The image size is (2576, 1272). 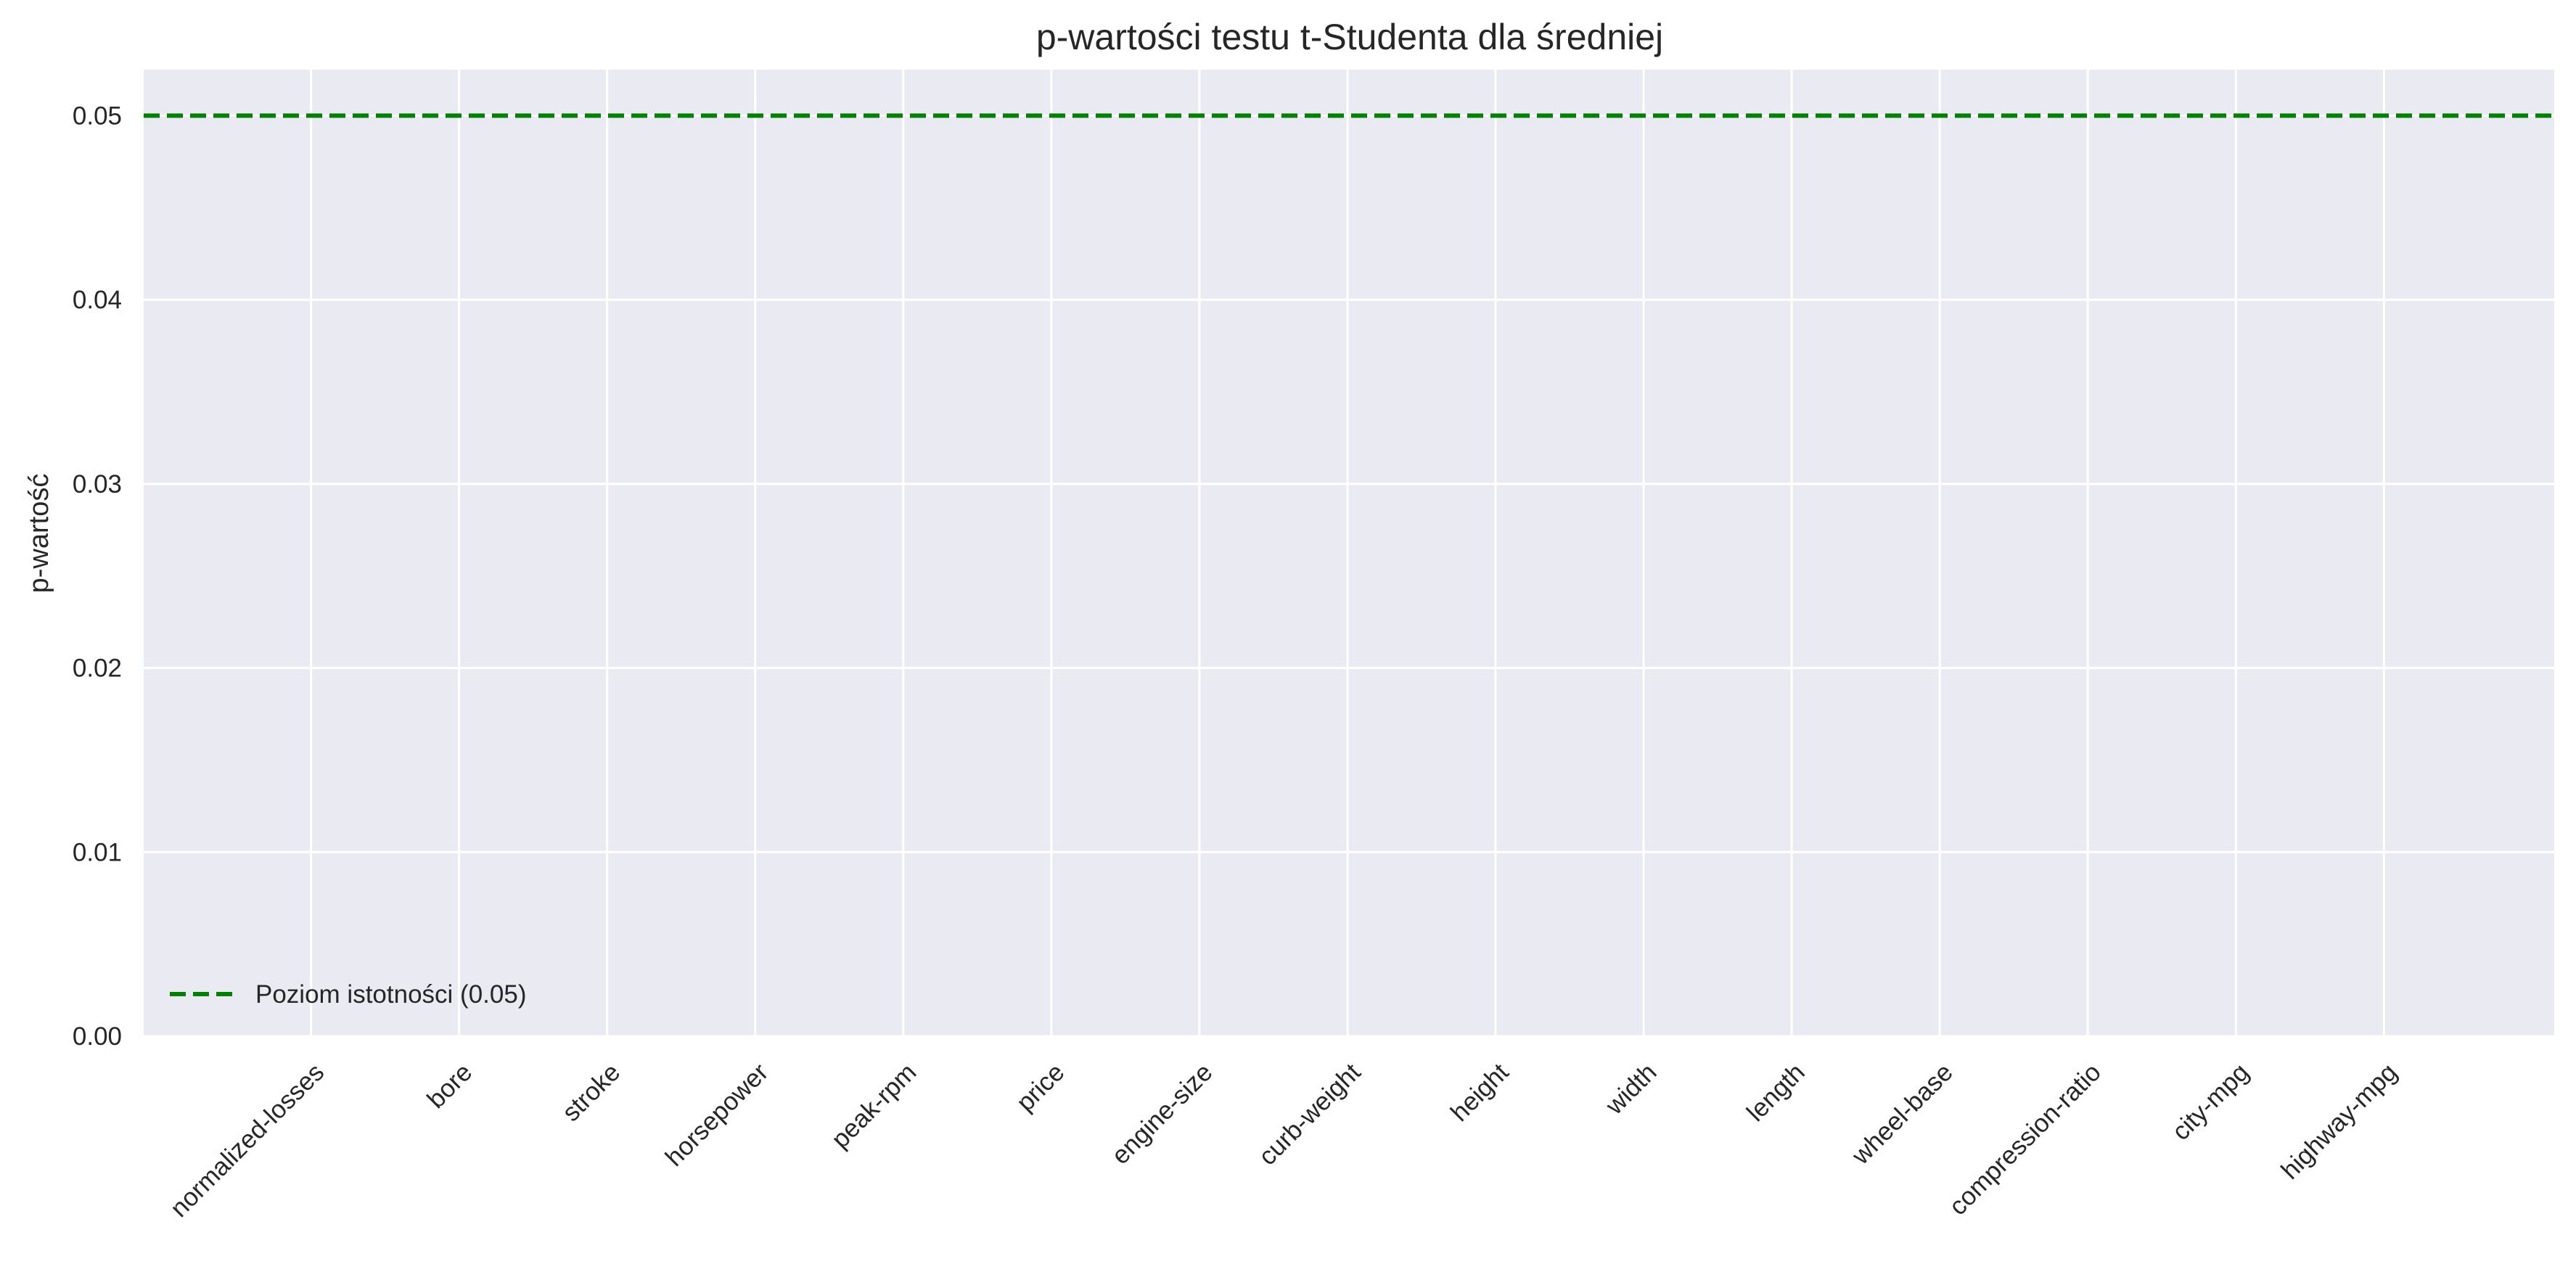 I want to click on x-tick-label: width, so click(x=1631, y=1089).